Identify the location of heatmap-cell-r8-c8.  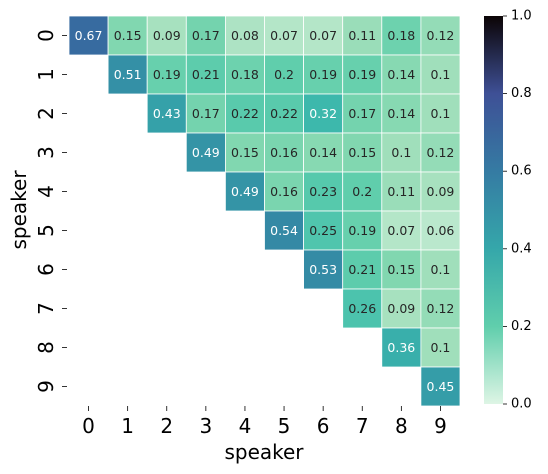
(401, 347).